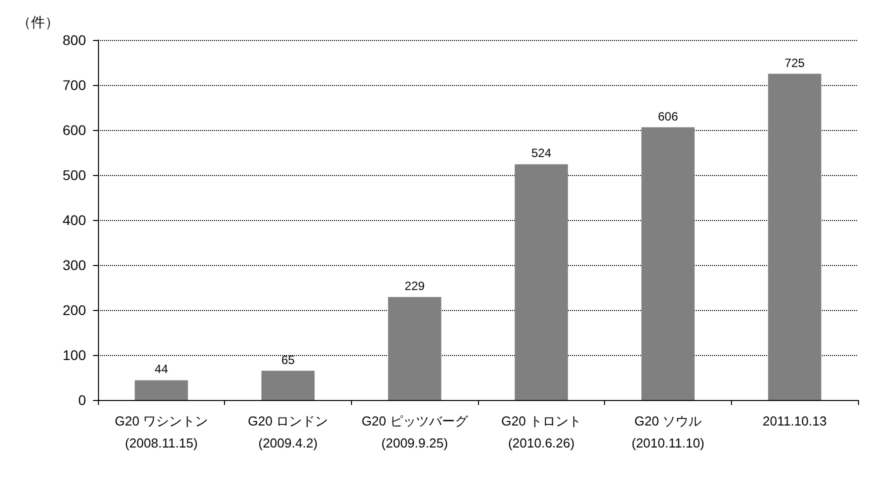 The height and width of the screenshot is (480, 894). I want to click on data-label: 65, so click(288, 359).